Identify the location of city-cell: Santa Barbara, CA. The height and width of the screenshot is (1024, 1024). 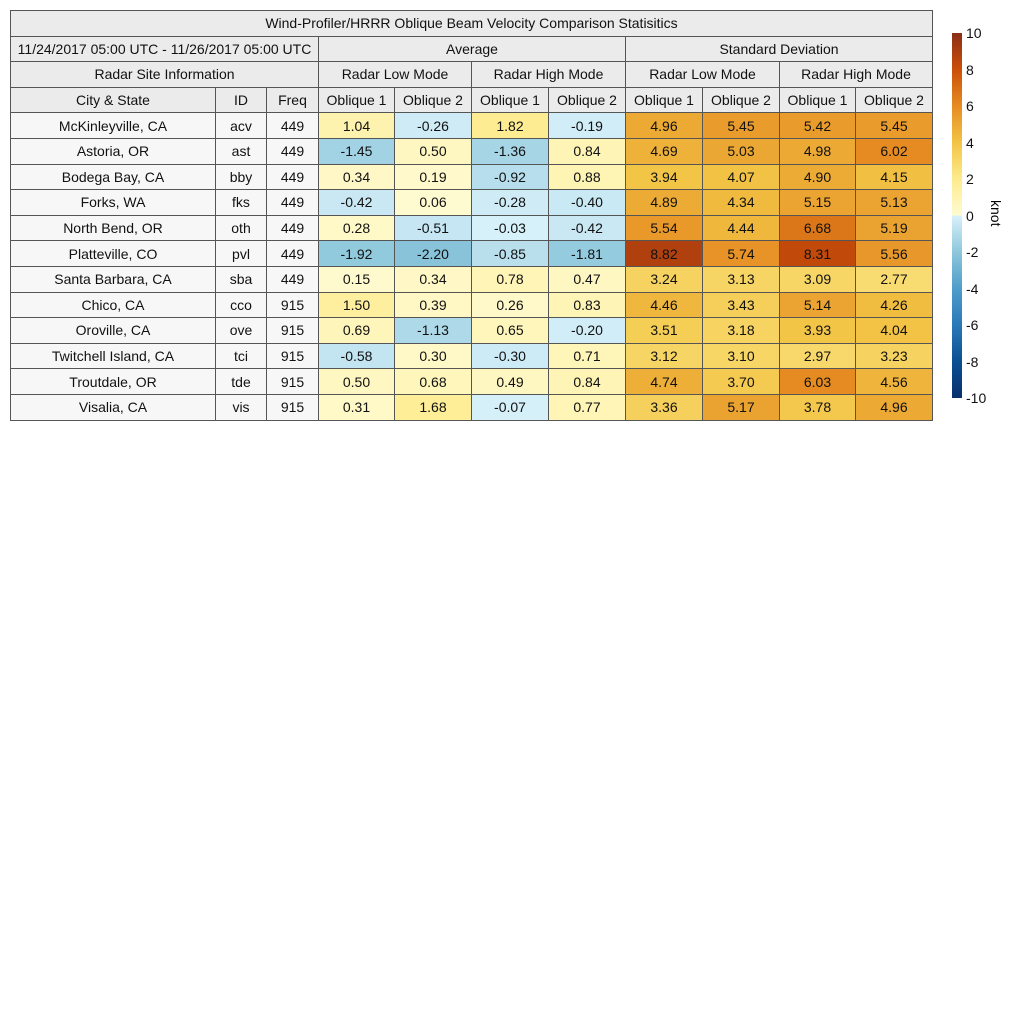
(113, 279).